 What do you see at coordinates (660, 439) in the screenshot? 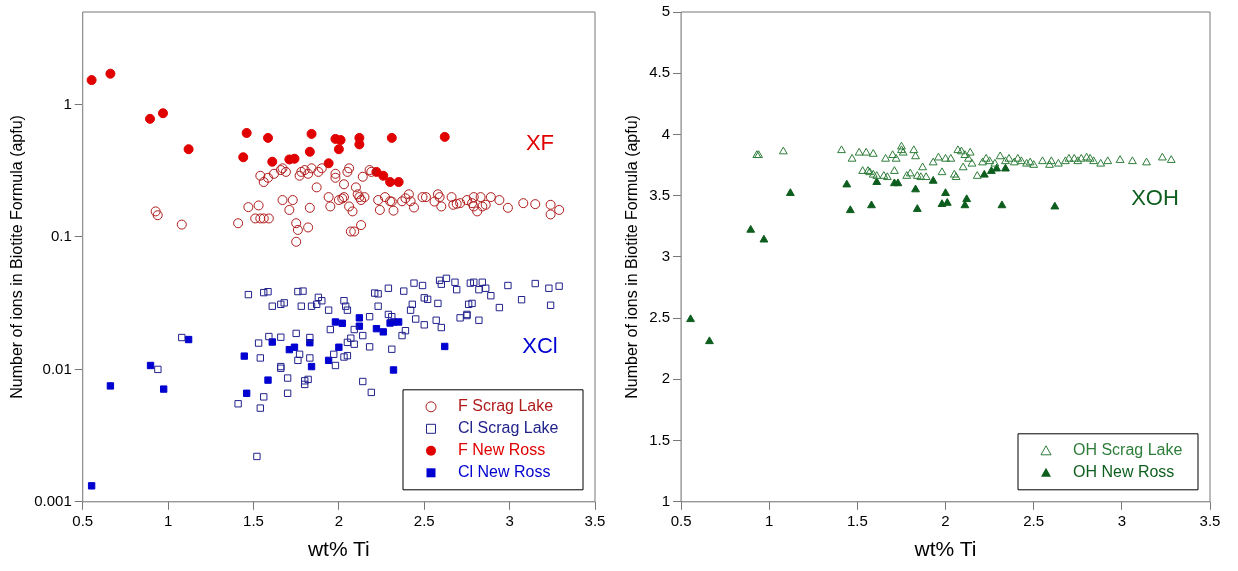
I see `y-tick-label: 1.5` at bounding box center [660, 439].